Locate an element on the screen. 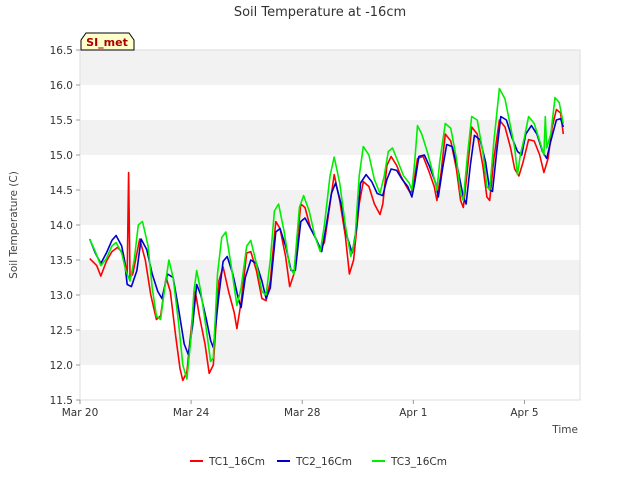 The height and width of the screenshot is (480, 640). station-badge-box is located at coordinates (107, 41).